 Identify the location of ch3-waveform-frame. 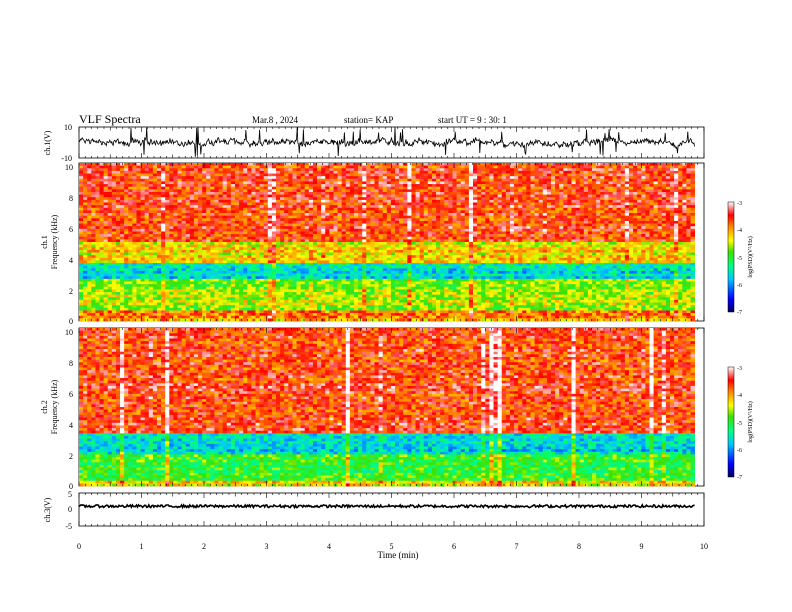
(391, 509).